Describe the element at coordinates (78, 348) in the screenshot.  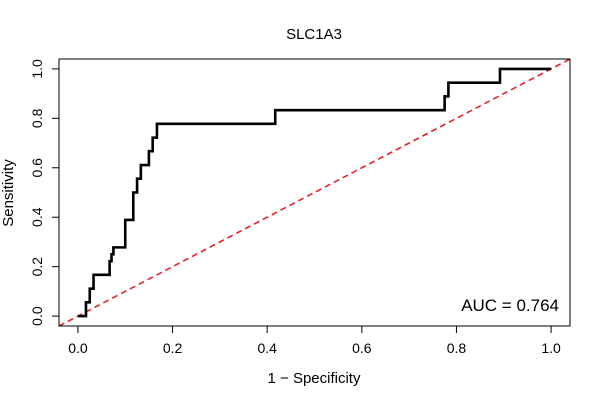
I see `x-tick-label: 0.0` at that location.